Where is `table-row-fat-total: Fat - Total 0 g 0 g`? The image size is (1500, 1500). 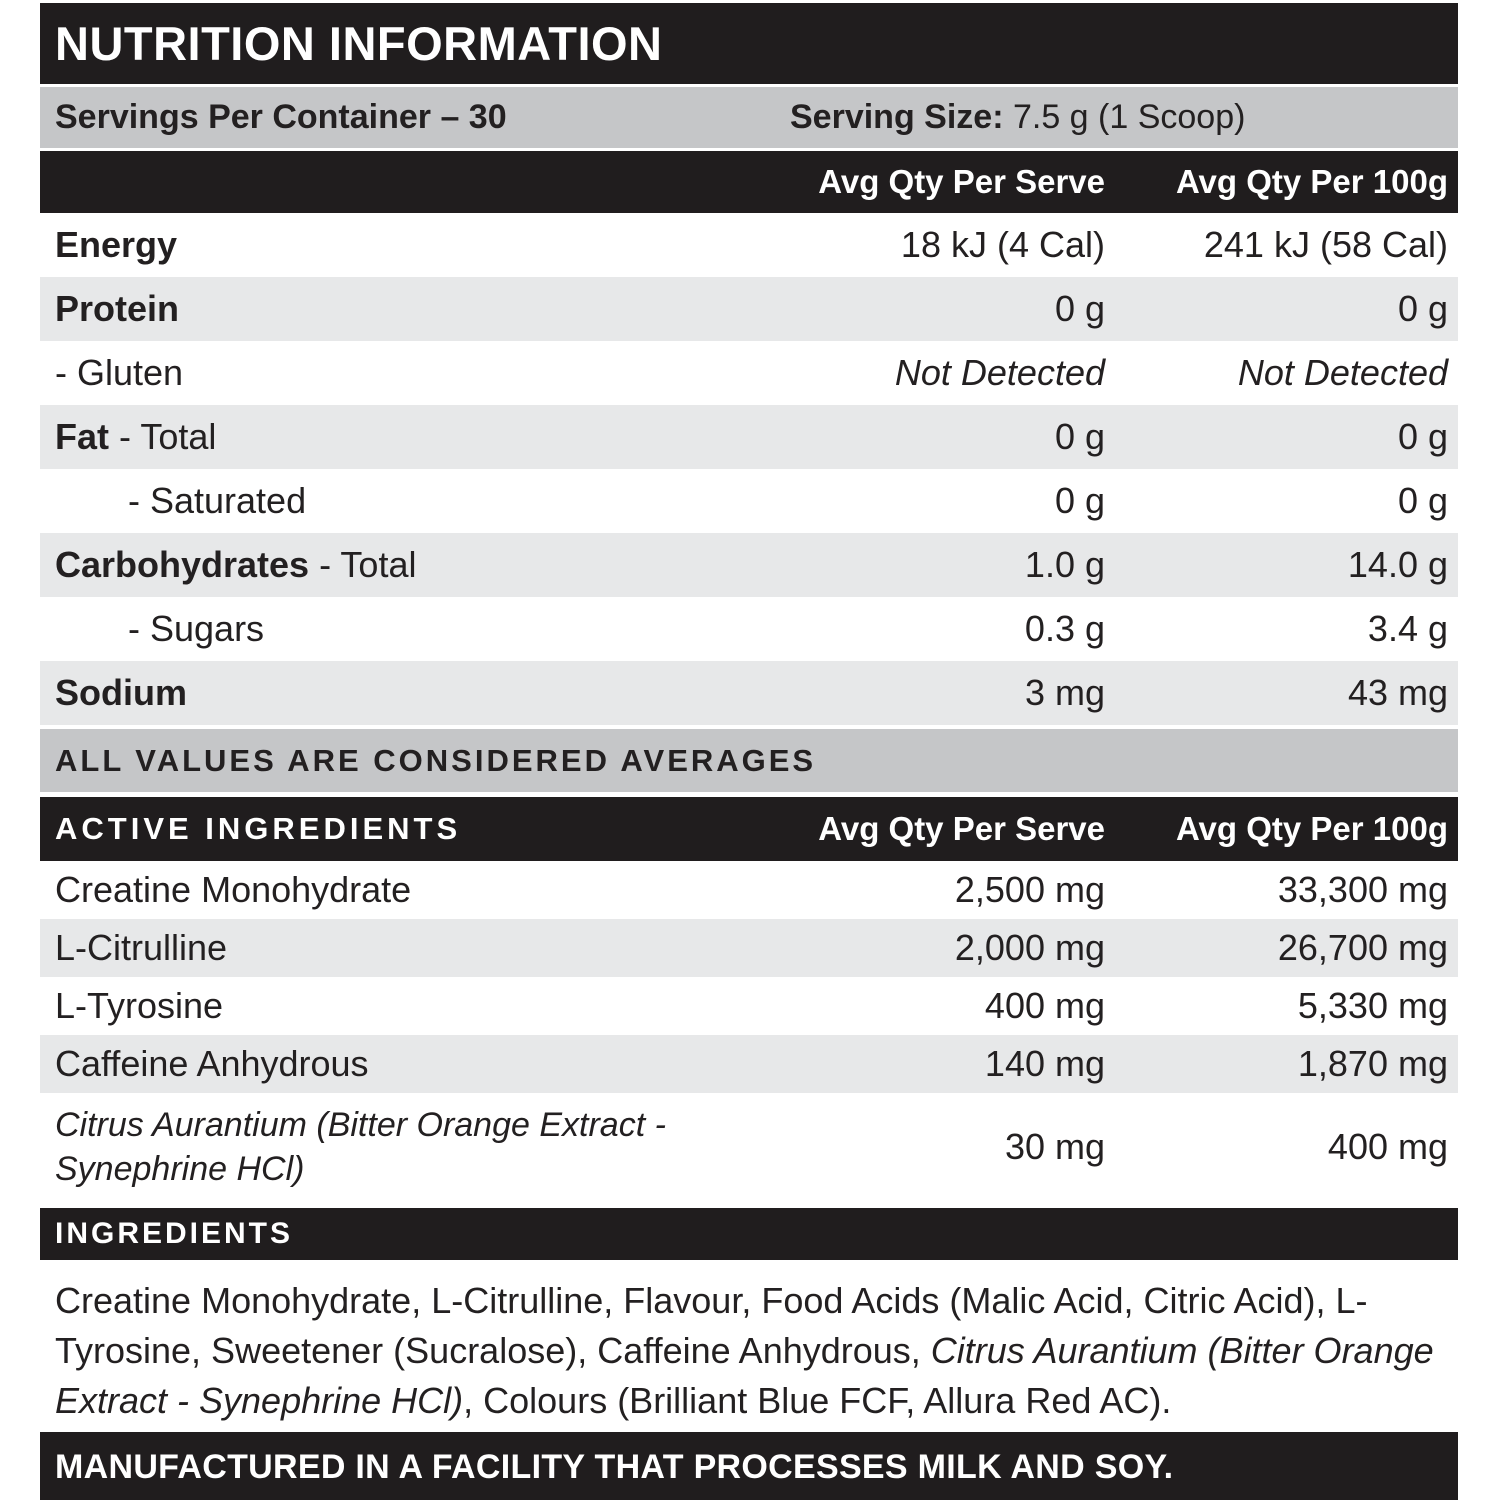
table-row-fat-total: Fat - Total 0 g 0 g is located at coordinates (749, 437).